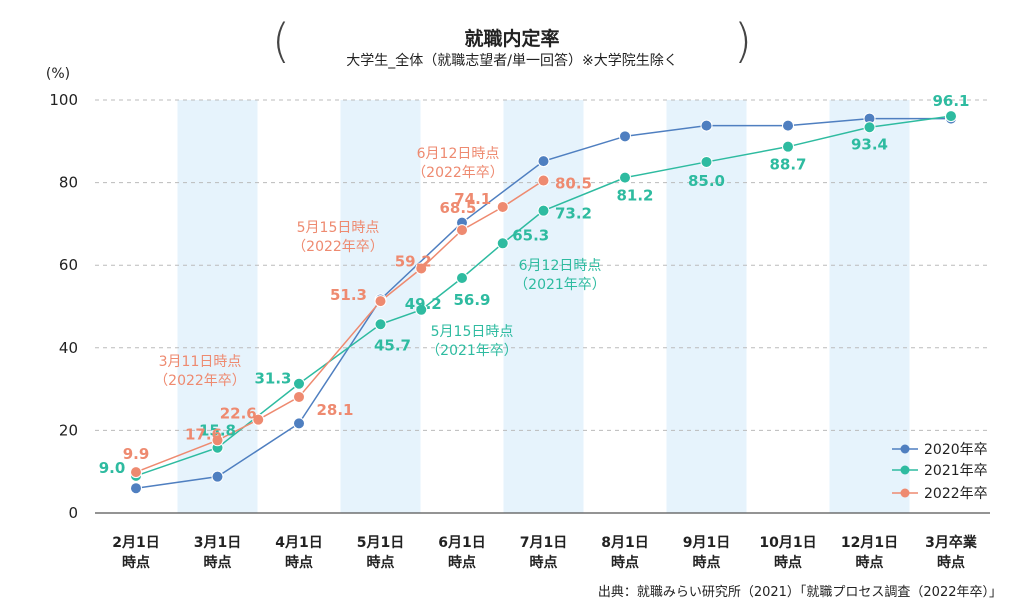 The image size is (1024, 613). What do you see at coordinates (238, 414) in the screenshot?
I see `data-label: 22.6` at bounding box center [238, 414].